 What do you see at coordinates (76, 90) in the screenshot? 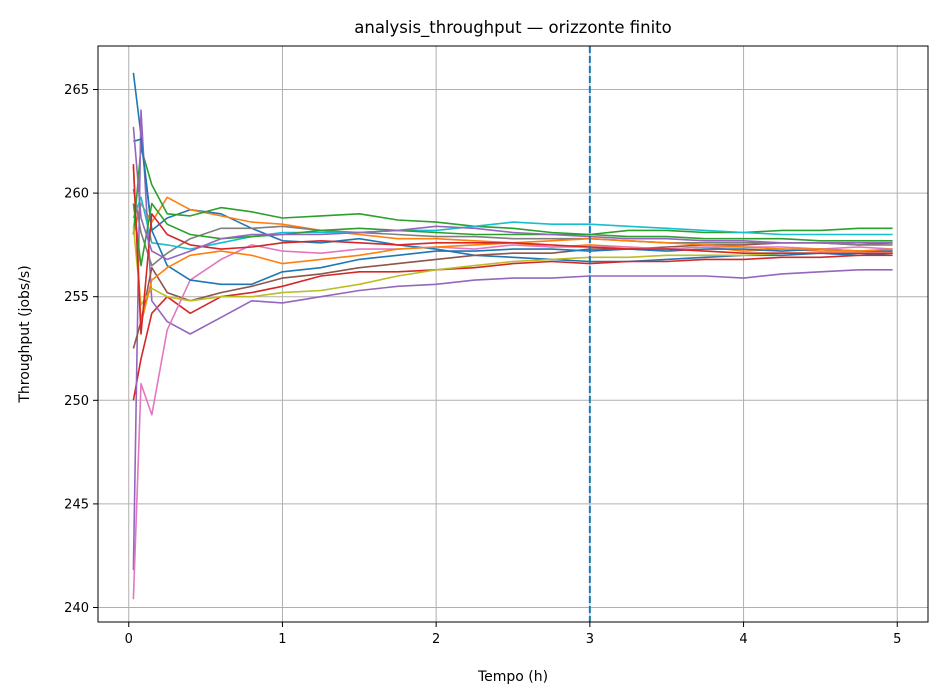
I see `y-tick-label: 265` at bounding box center [76, 90].